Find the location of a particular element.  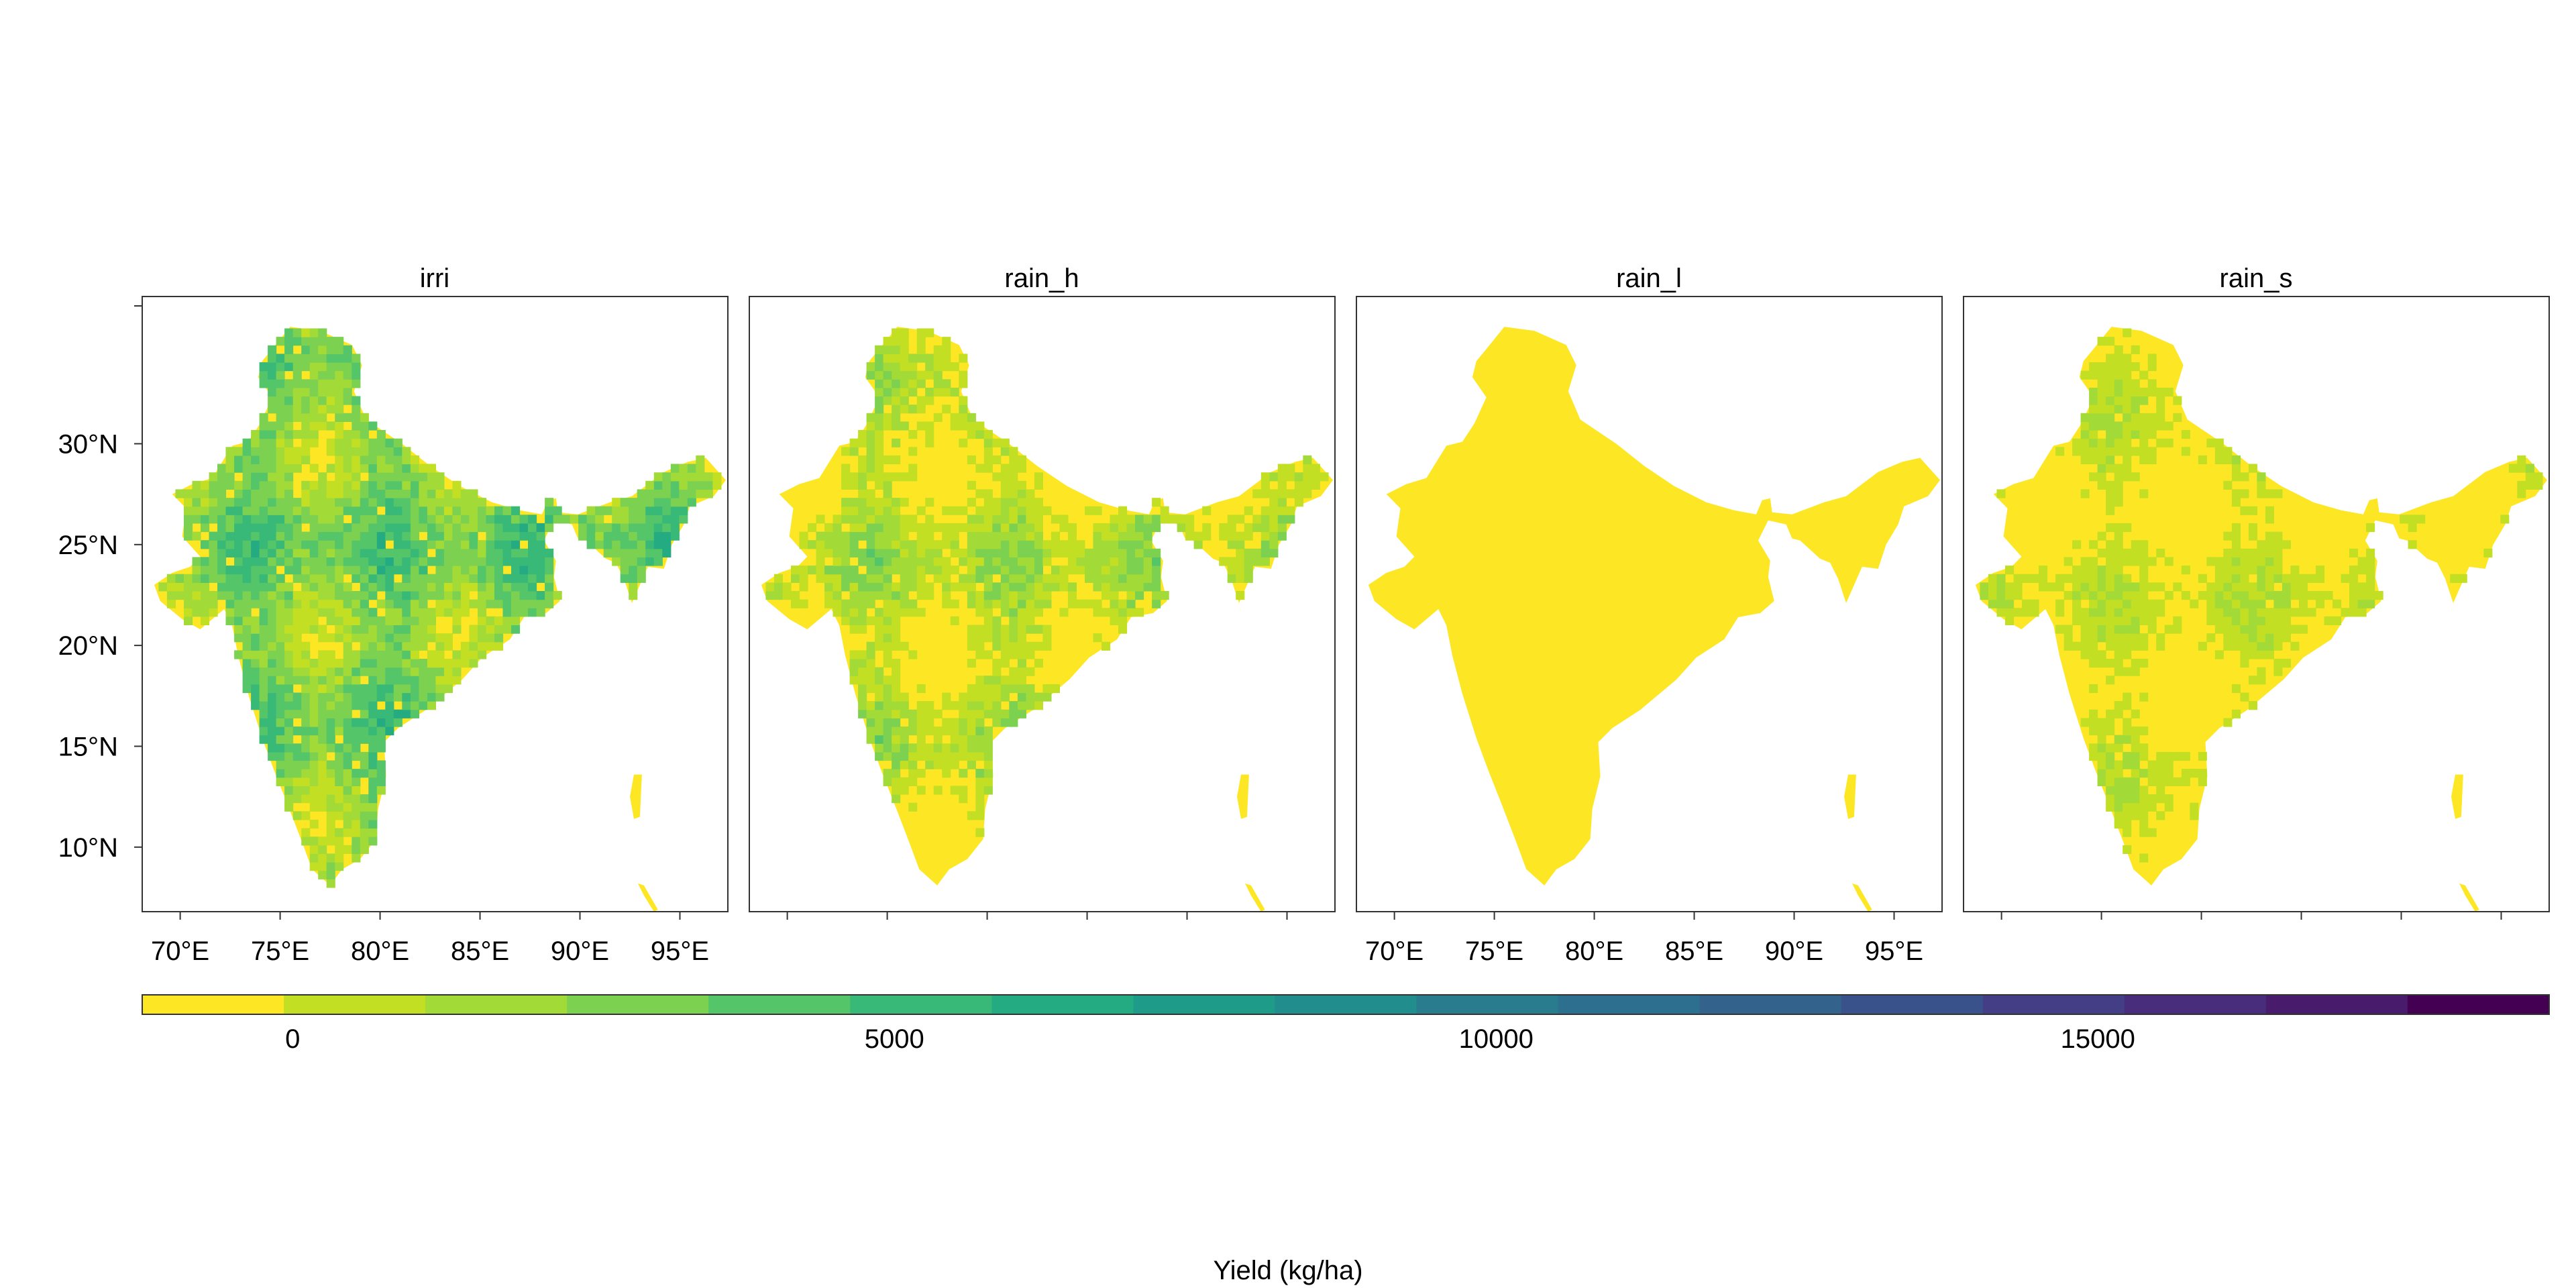

latitude-tick-label: 10°N is located at coordinates (88, 848).